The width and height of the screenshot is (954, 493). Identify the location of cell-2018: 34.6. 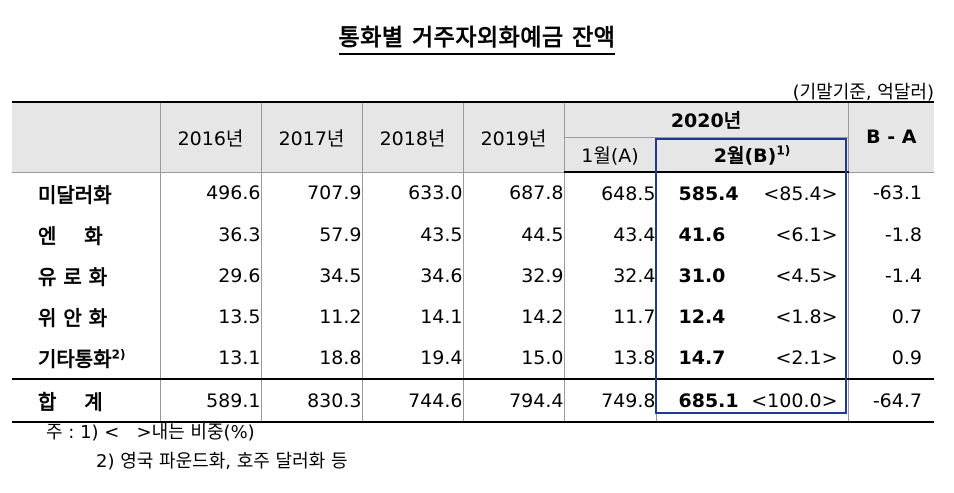
(412, 275).